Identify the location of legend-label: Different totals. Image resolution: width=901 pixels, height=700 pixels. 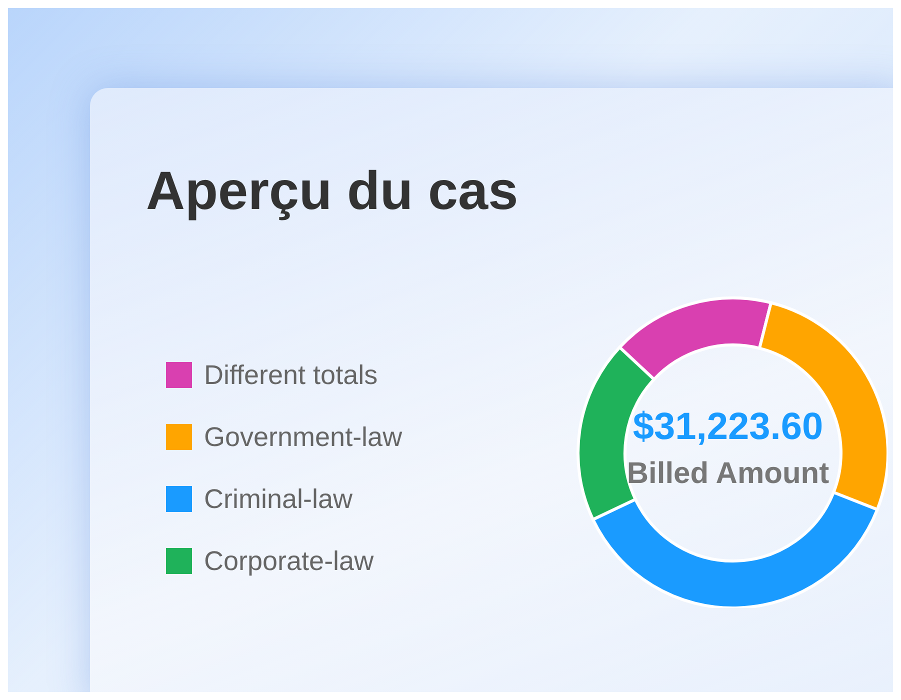
(291, 375).